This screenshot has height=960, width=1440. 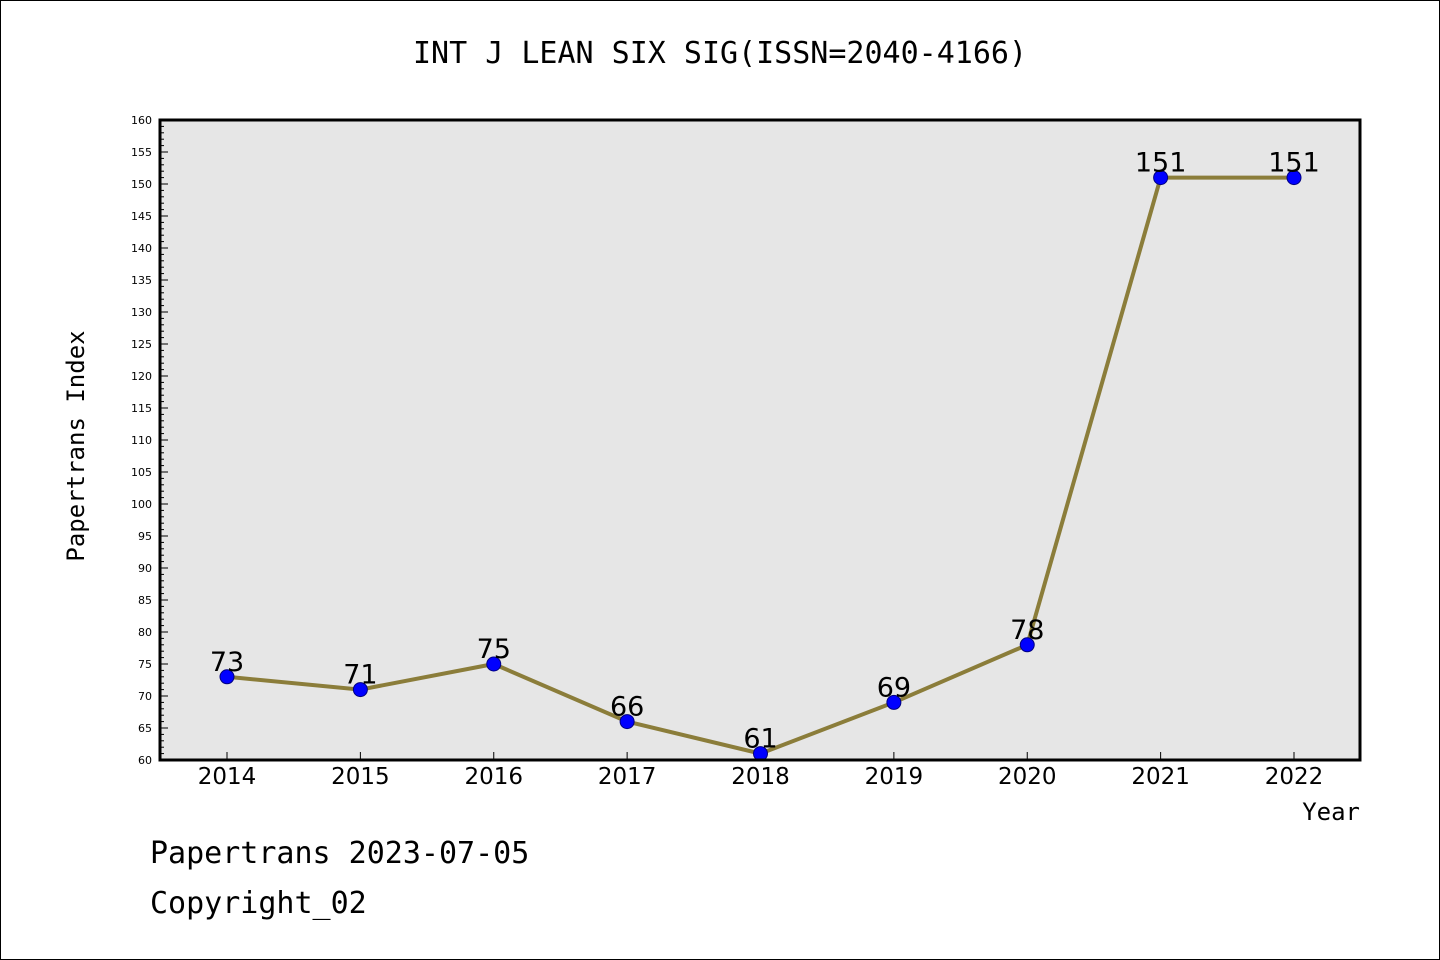 What do you see at coordinates (145, 632) in the screenshot?
I see `y-tick-label: 80` at bounding box center [145, 632].